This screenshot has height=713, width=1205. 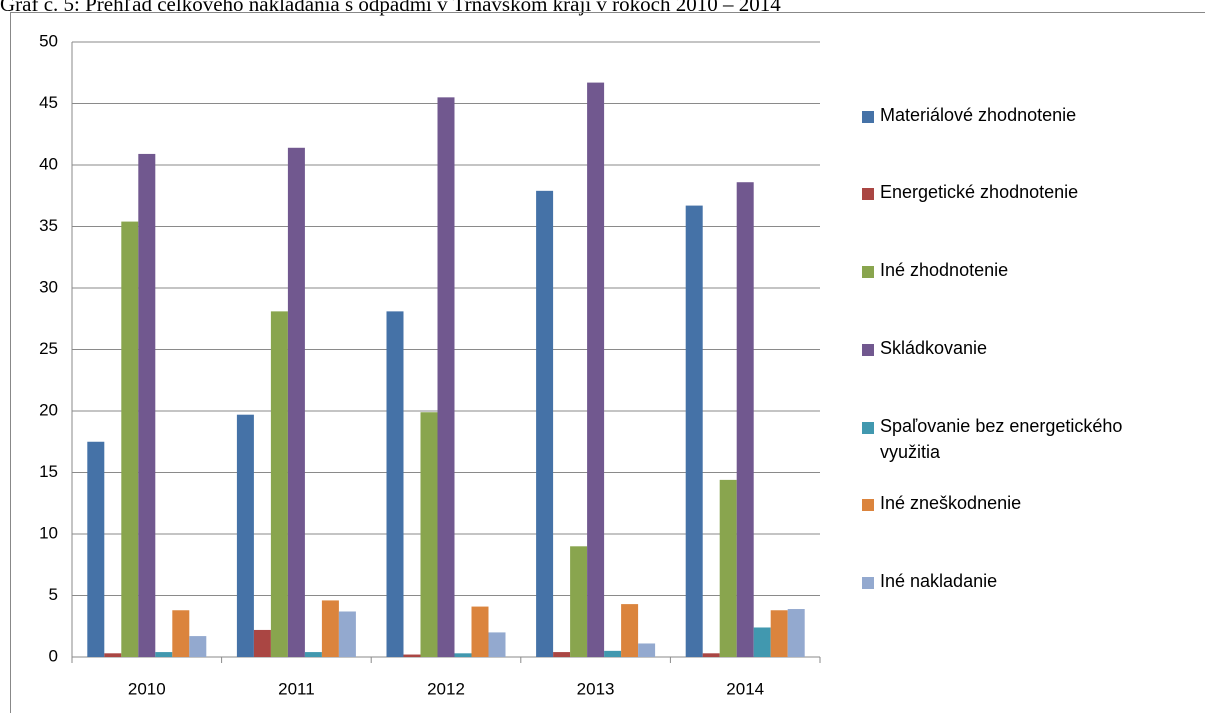 I want to click on legend-item: Iné zhodnotenie, so click(x=1001, y=271).